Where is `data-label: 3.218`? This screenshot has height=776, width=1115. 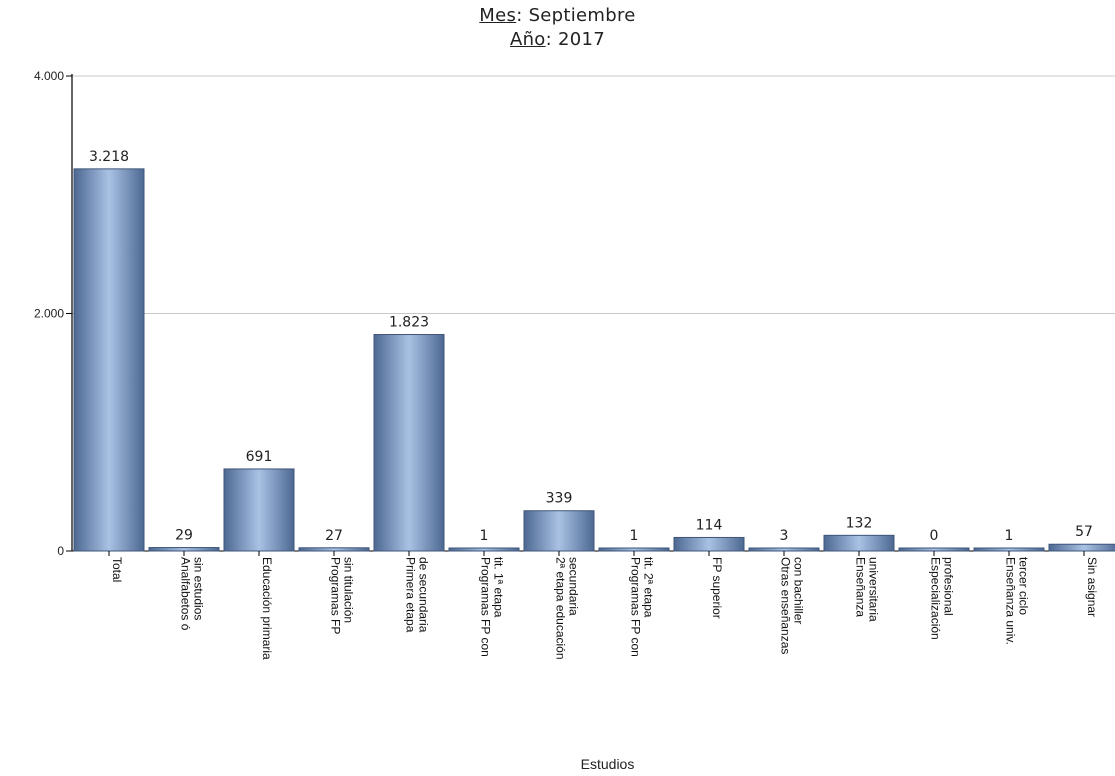 data-label: 3.218 is located at coordinates (109, 157).